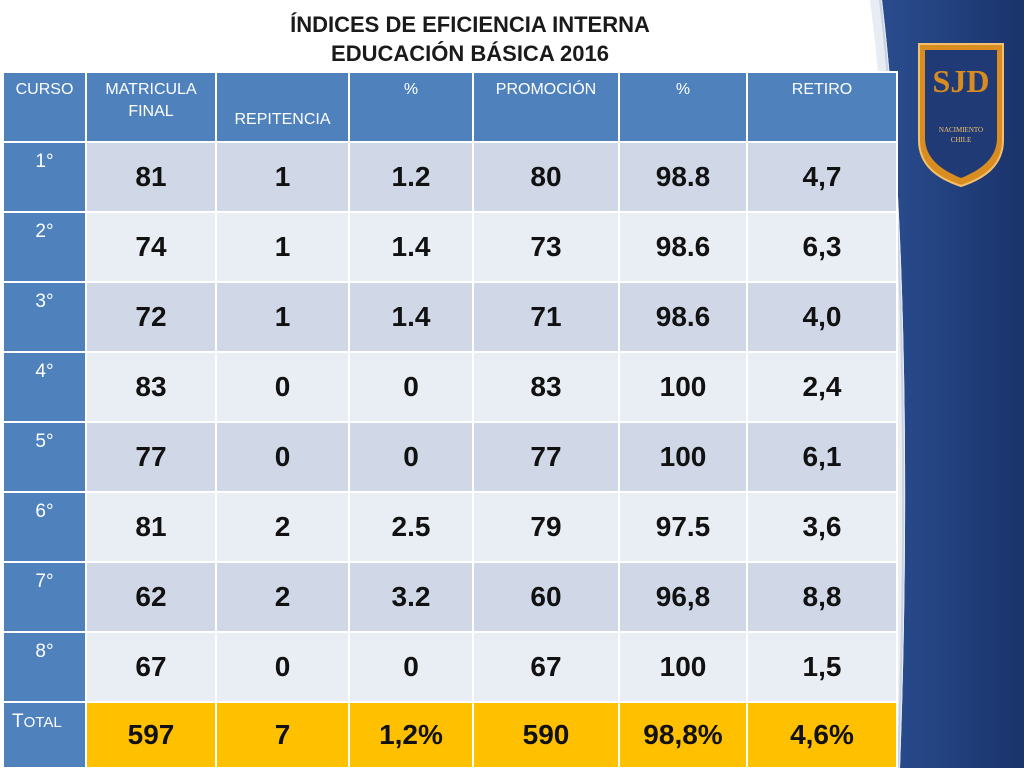 This screenshot has width=1024, height=768. What do you see at coordinates (546, 527) in the screenshot?
I see `cell-promocion: 79` at bounding box center [546, 527].